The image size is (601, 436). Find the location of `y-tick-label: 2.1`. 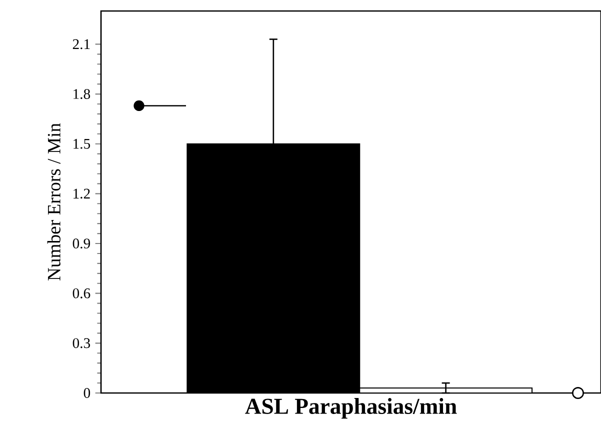

y-tick-label: 2.1 is located at coordinates (81, 44).